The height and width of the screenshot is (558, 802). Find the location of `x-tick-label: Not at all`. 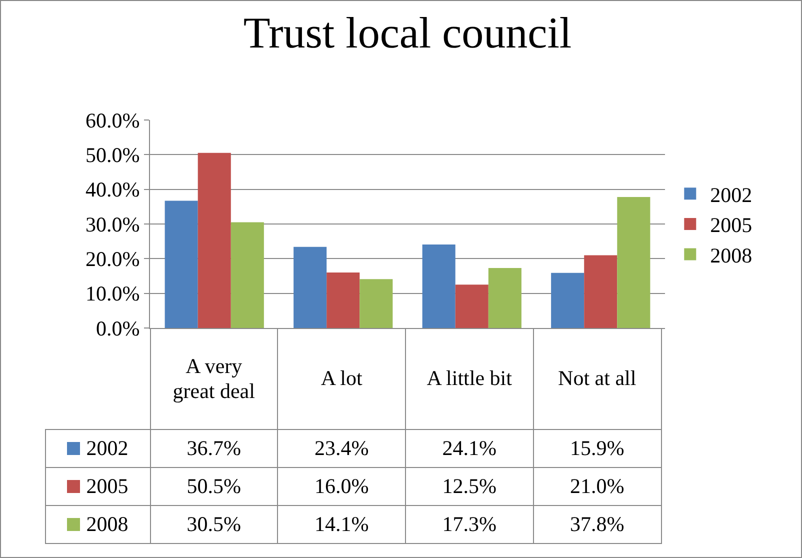

x-tick-label: Not at all is located at coordinates (597, 378).